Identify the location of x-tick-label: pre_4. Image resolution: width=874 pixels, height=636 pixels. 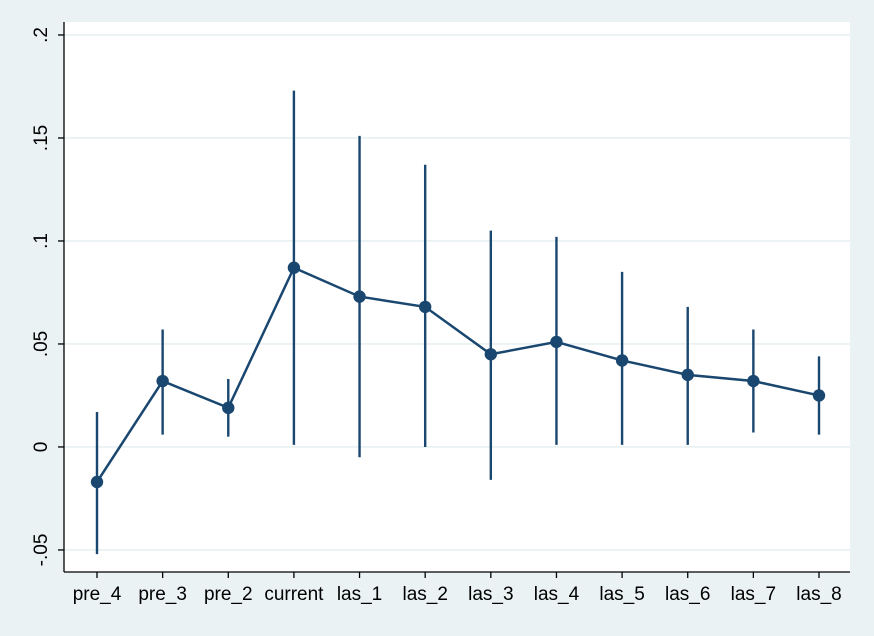
(97, 594).